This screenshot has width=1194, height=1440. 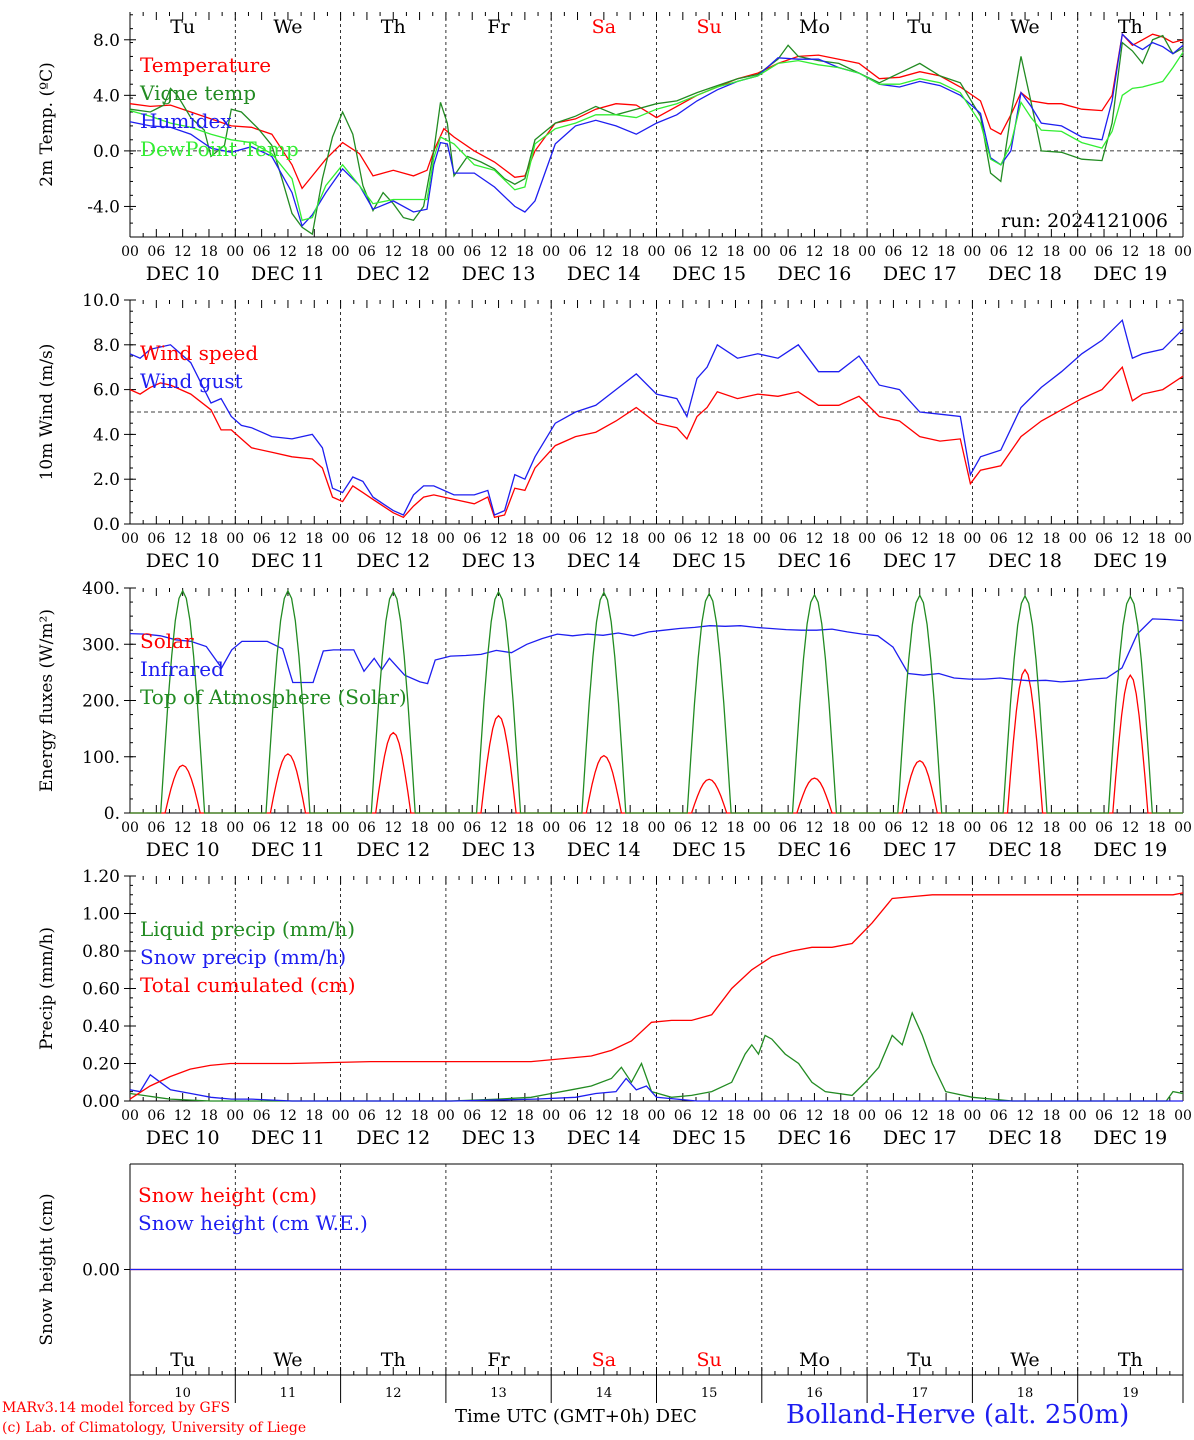 What do you see at coordinates (183, 561) in the screenshot?
I see `date-label: DEC 10` at bounding box center [183, 561].